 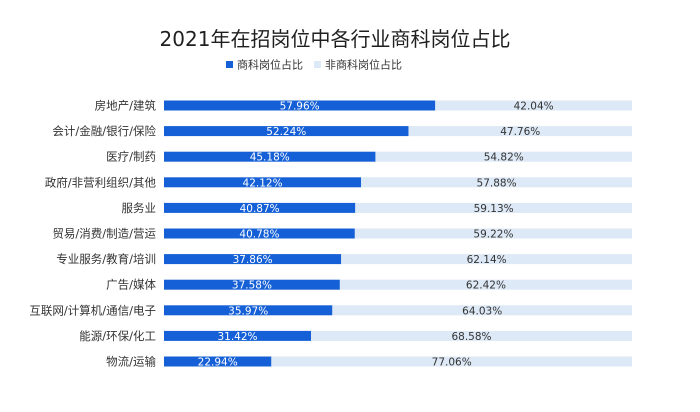 What do you see at coordinates (92, 310) in the screenshot?
I see `category-label: 互联网/计算机/通信/电子` at bounding box center [92, 310].